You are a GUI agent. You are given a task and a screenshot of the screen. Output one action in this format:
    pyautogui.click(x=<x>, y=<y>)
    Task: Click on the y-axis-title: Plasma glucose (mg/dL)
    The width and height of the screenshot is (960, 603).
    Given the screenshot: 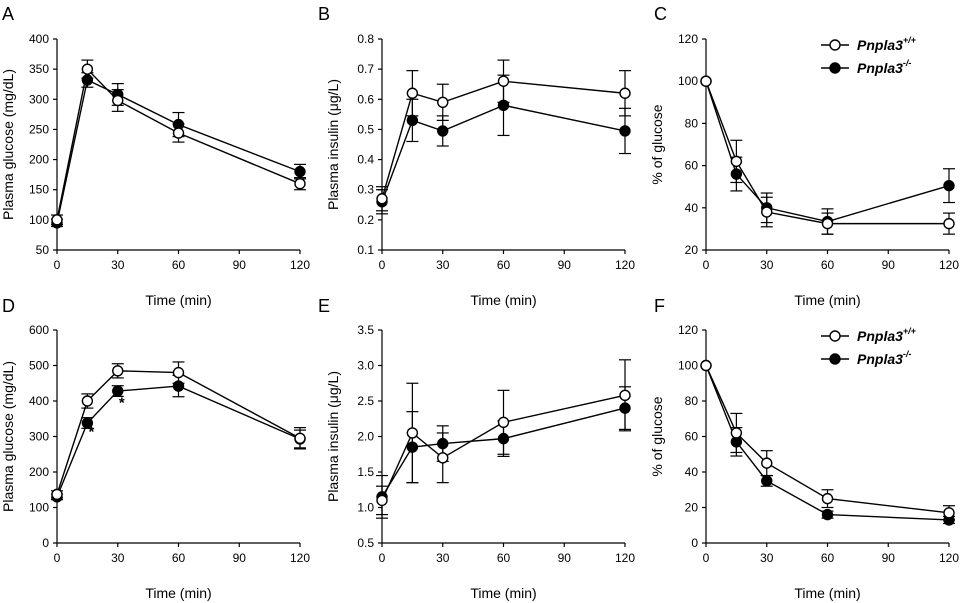 What is the action you would take?
    pyautogui.click(x=8, y=436)
    